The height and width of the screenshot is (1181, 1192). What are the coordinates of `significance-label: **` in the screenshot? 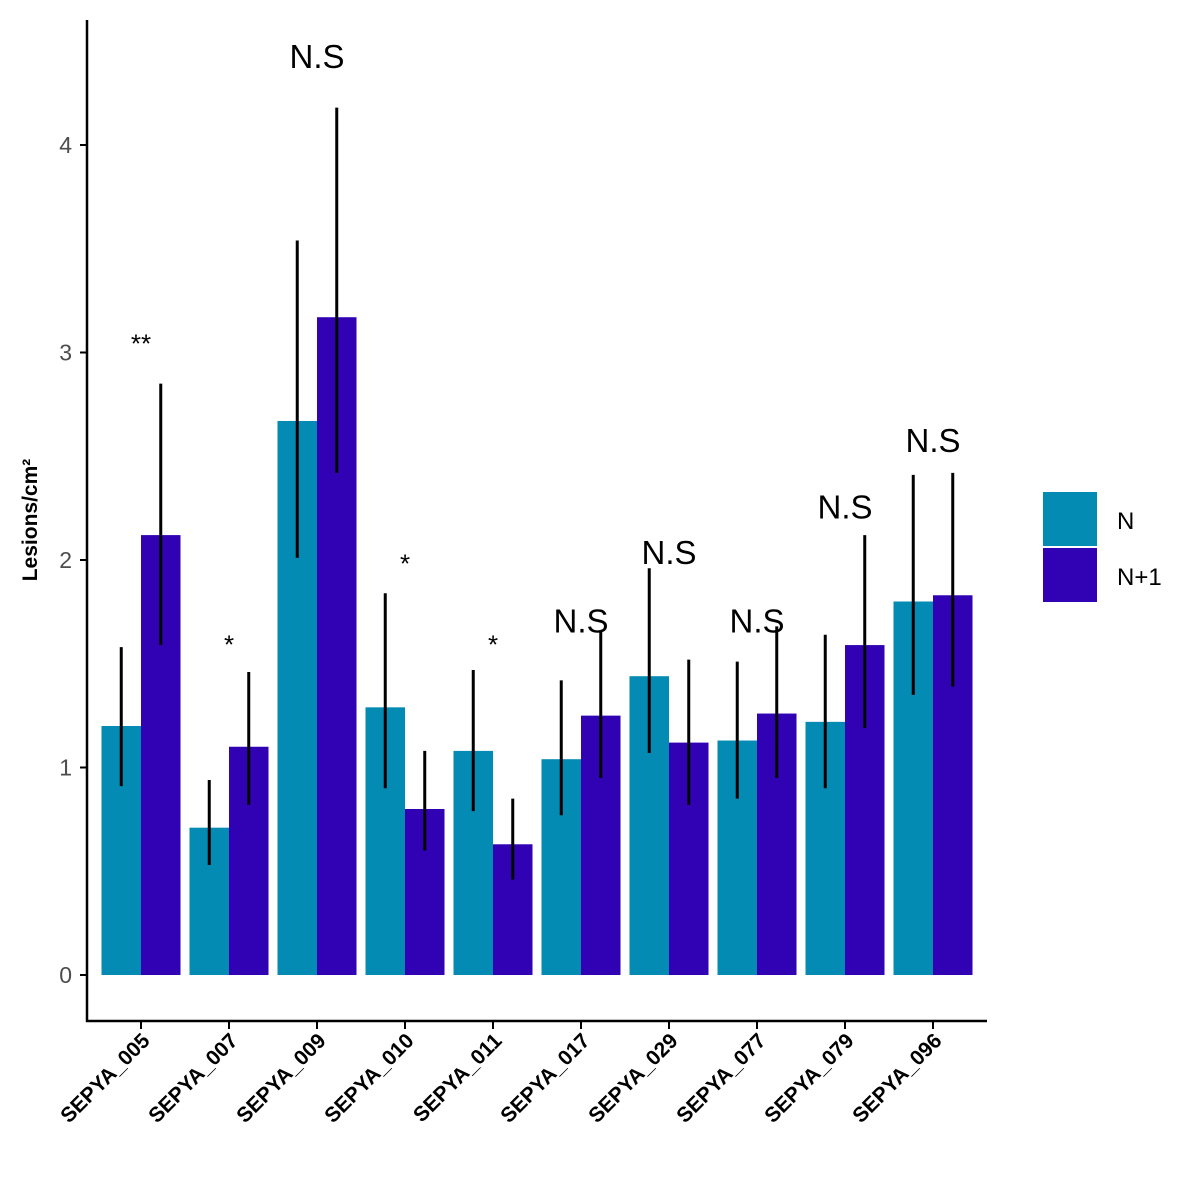 It's located at (141, 344).